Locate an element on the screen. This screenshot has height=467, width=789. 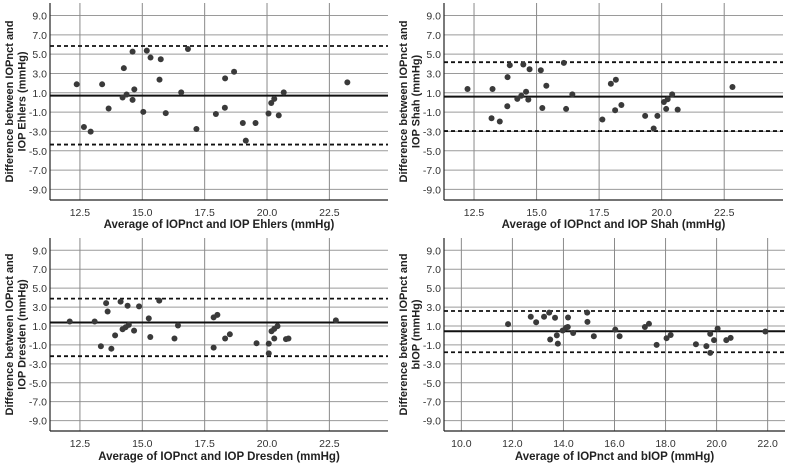
x-tick-label: 10.0 is located at coordinates (461, 444).